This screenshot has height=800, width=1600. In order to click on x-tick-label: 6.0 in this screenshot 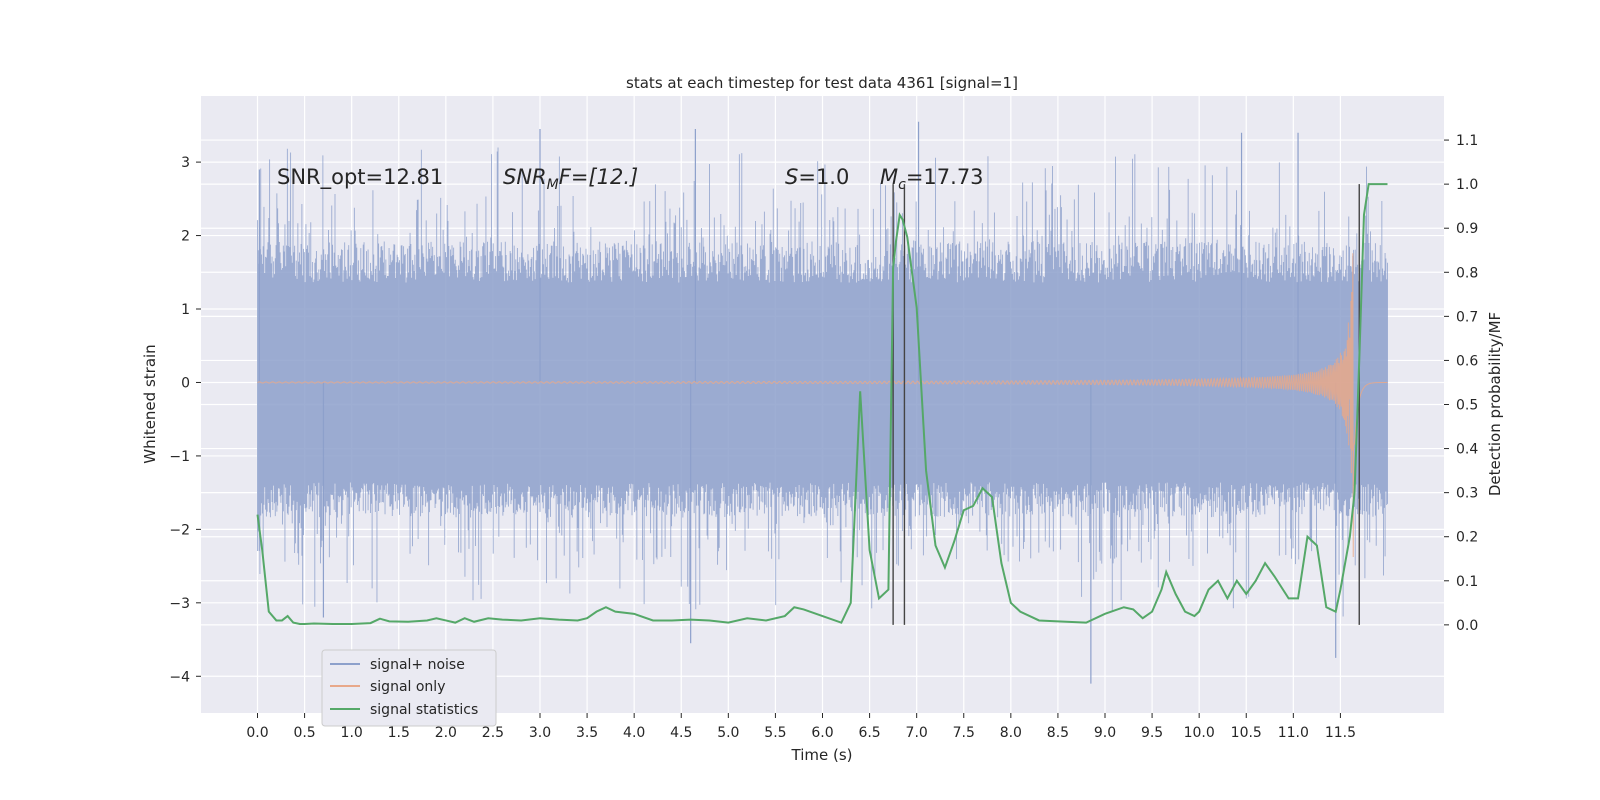, I will do `click(822, 733)`.